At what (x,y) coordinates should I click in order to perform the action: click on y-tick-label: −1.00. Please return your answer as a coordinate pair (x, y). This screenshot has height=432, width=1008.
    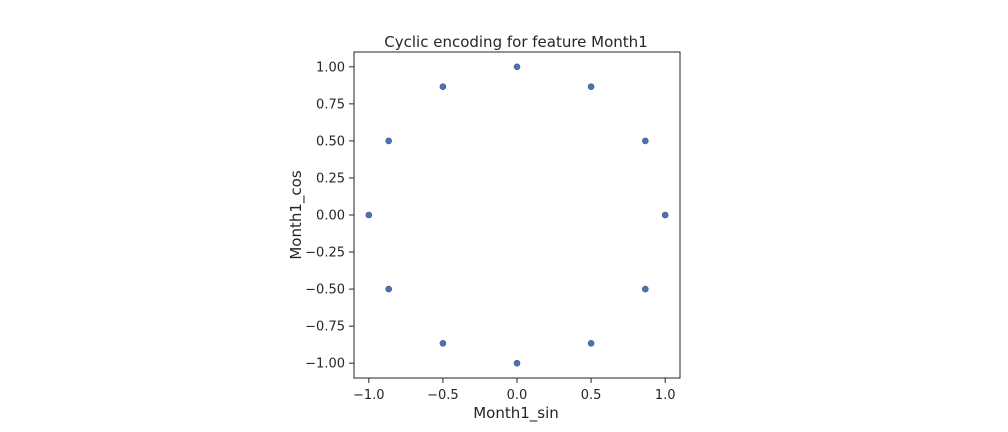
    Looking at the image, I should click on (325, 364).